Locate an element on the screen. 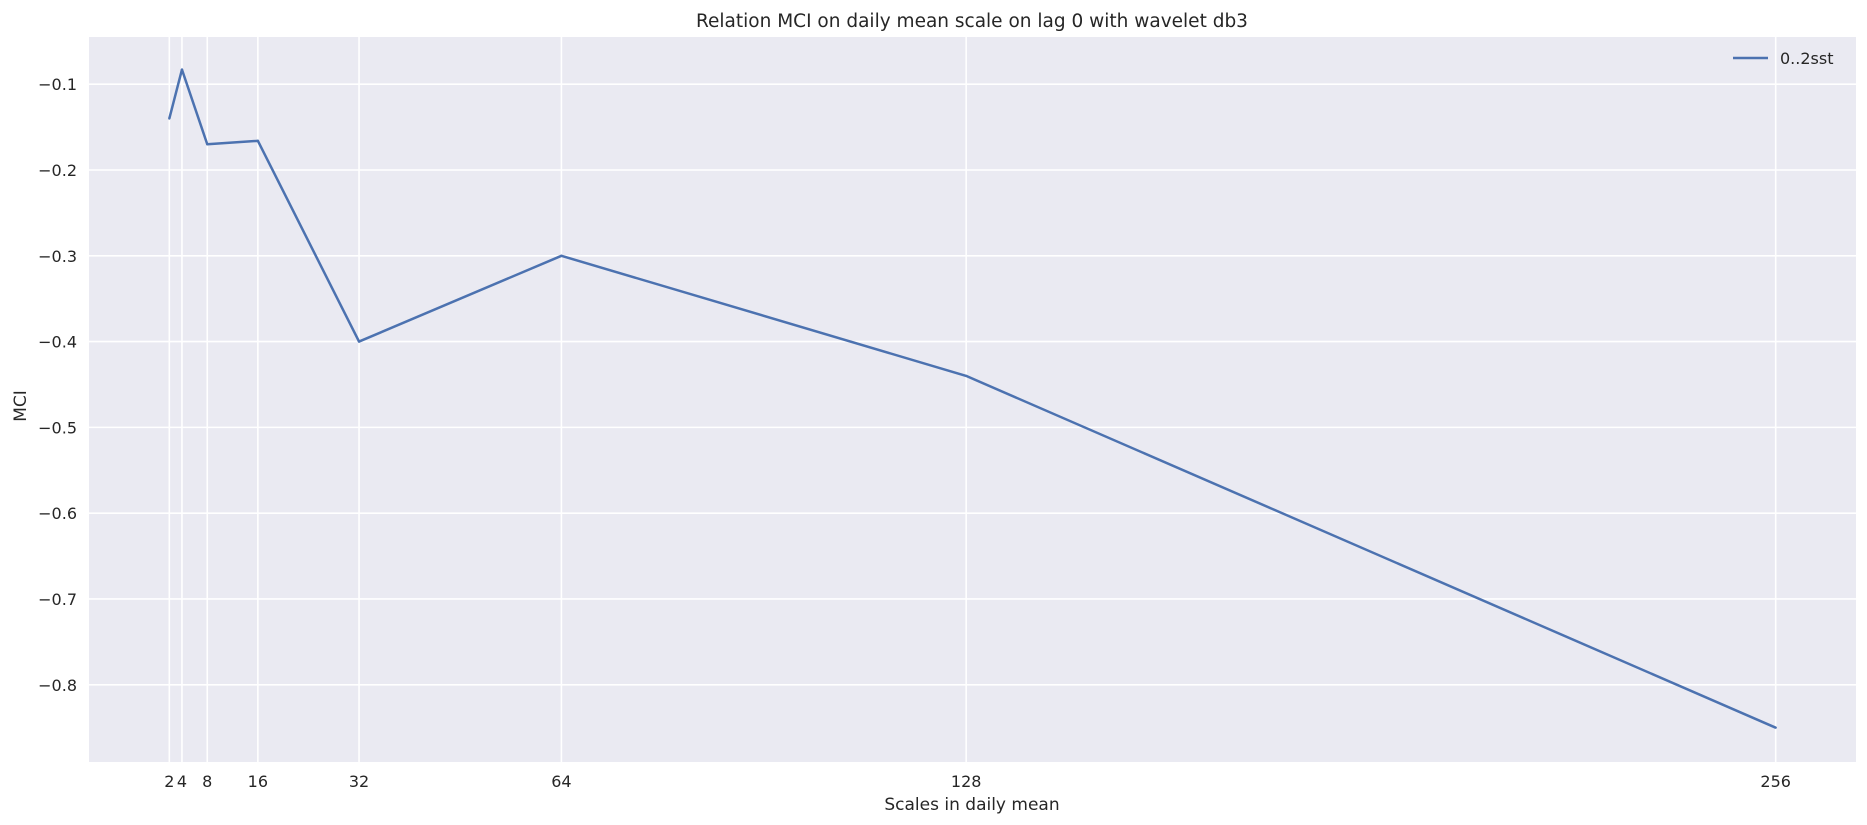 The width and height of the screenshot is (1867, 825). x-tick-label: 32 is located at coordinates (359, 781).